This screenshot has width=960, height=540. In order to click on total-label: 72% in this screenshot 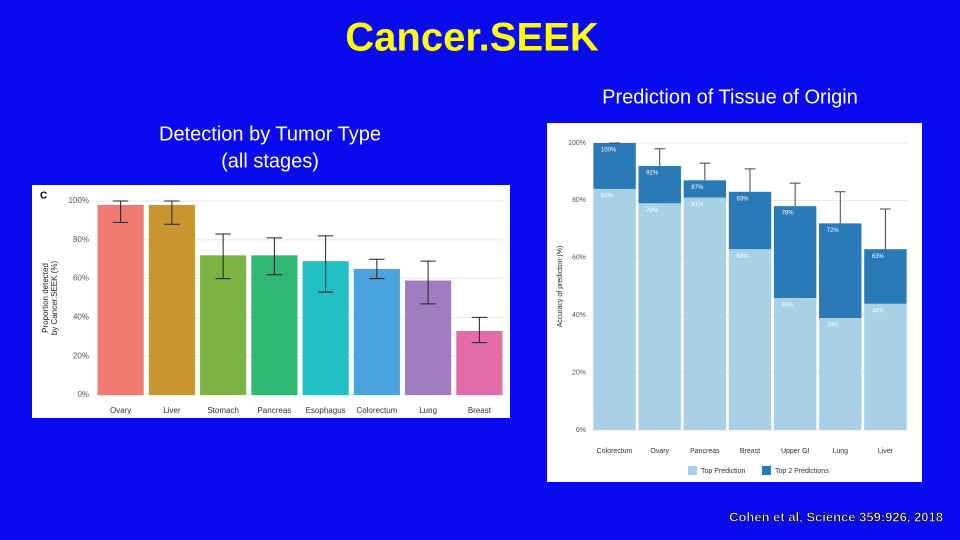, I will do `click(833, 231)`.